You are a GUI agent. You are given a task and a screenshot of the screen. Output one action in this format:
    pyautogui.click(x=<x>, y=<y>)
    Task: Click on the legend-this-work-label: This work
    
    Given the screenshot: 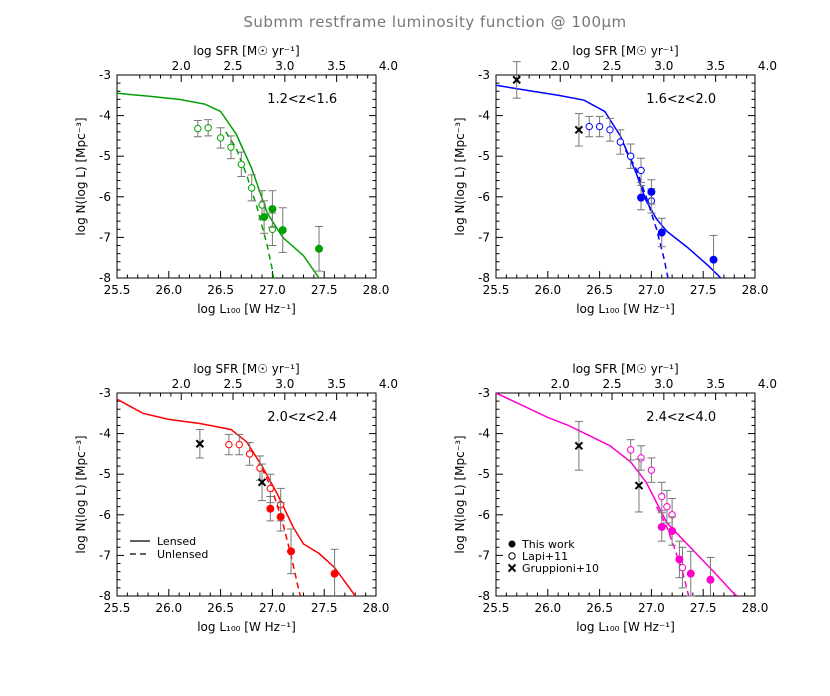 What is the action you would take?
    pyautogui.click(x=548, y=544)
    